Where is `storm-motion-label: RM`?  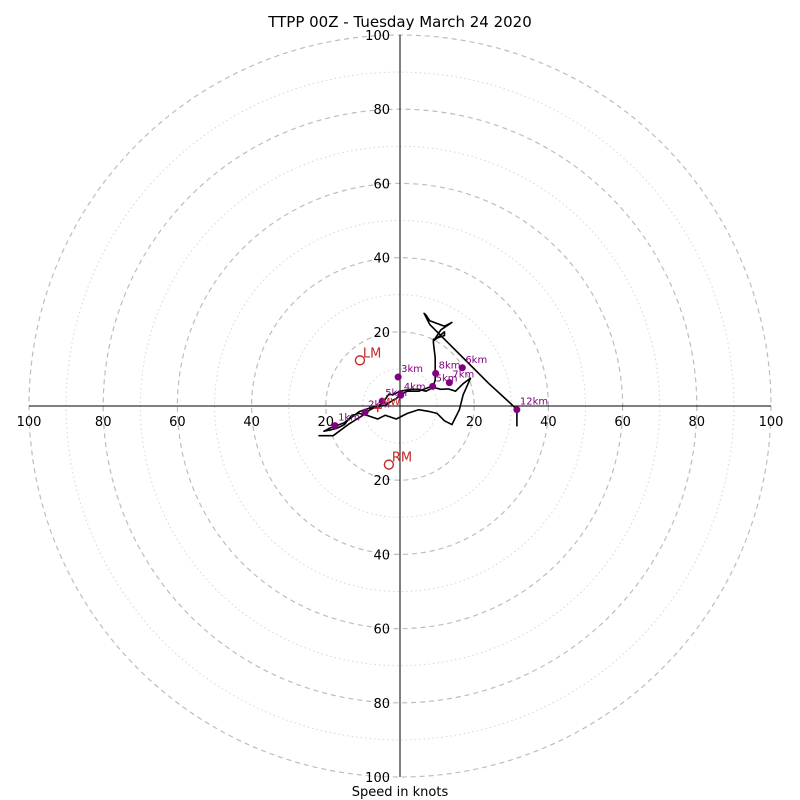 storm-motion-label: RM is located at coordinates (402, 458).